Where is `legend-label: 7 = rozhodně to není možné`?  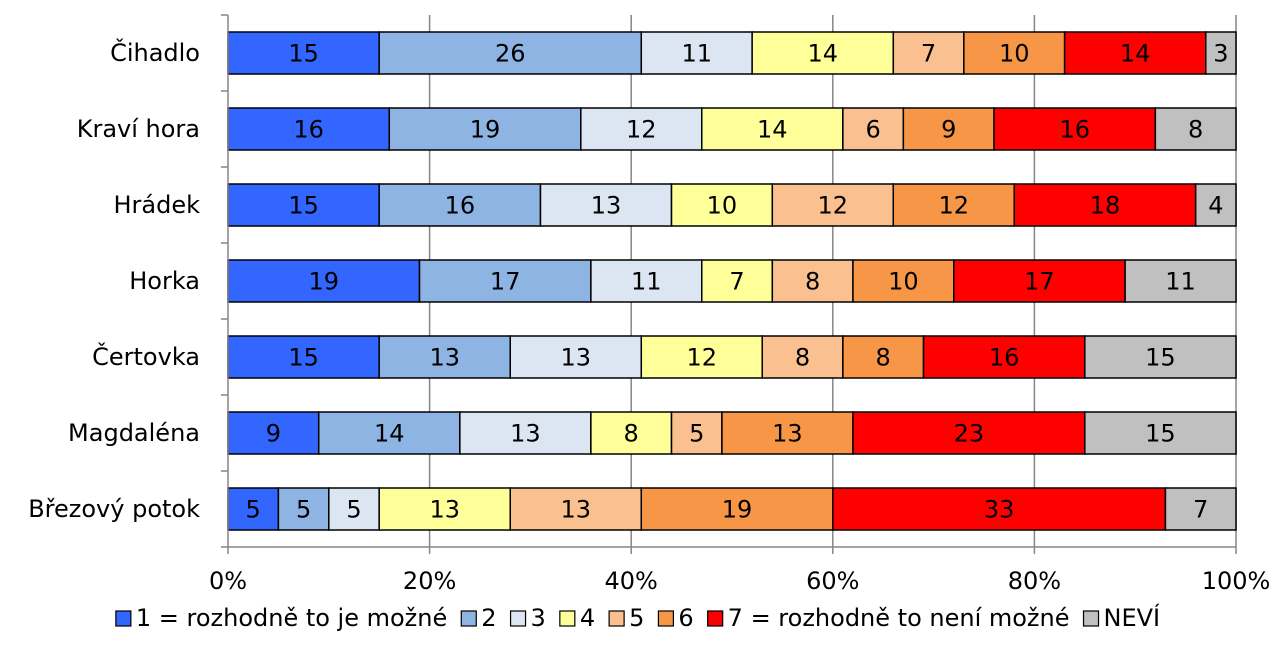 legend-label: 7 = rozhodně to není možné is located at coordinates (899, 618).